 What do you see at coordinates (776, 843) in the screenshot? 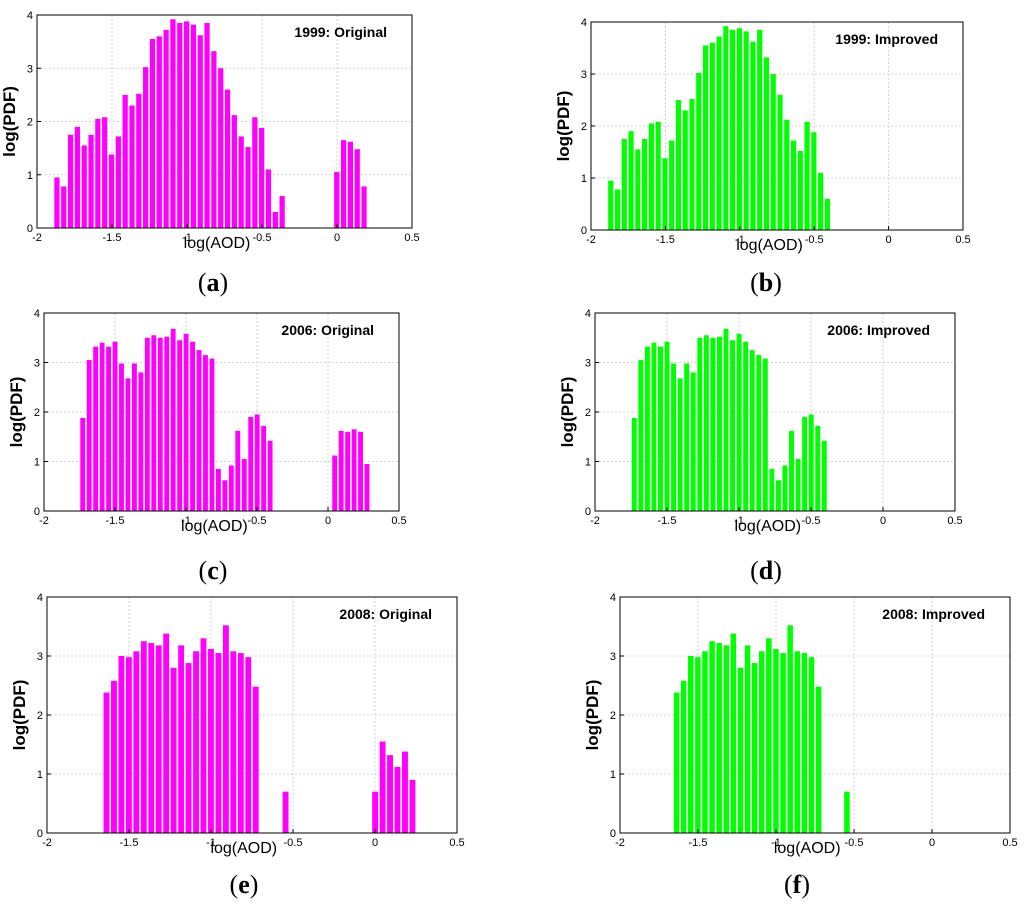
I see `x-tick-label: -1` at bounding box center [776, 843].